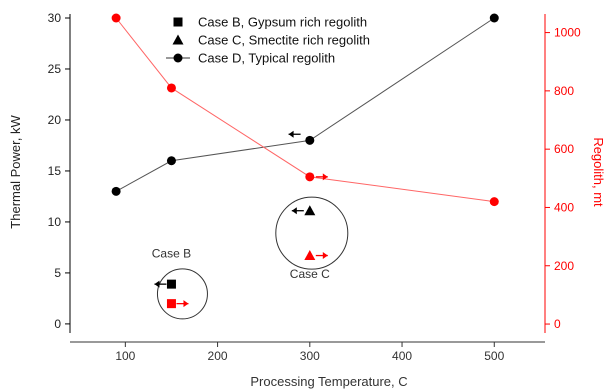 Image resolution: width=609 pixels, height=390 pixels. Describe the element at coordinates (15, 172) in the screenshot. I see `y-axis-label: Thermal Power, kW` at that location.